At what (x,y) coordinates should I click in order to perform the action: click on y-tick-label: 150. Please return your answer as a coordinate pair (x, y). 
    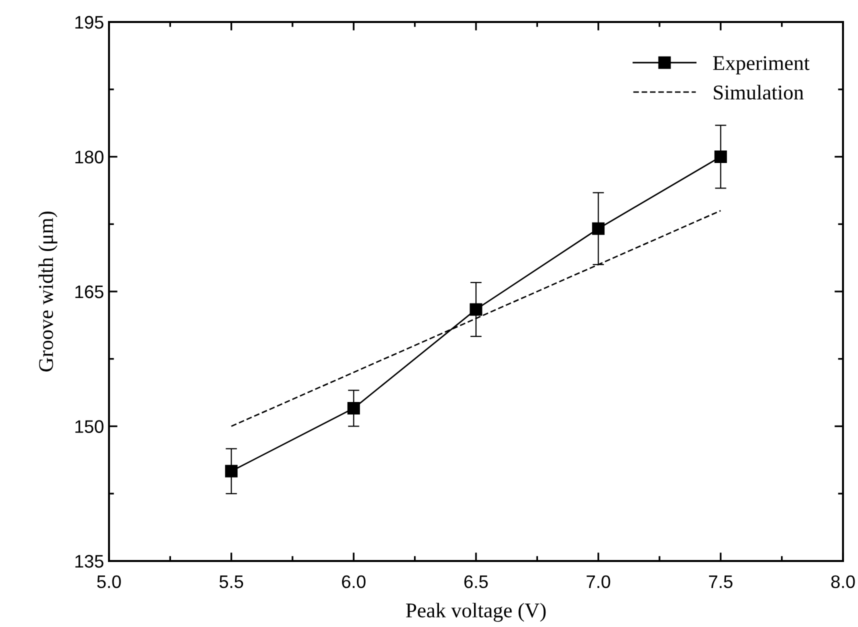
    Looking at the image, I should click on (89, 426).